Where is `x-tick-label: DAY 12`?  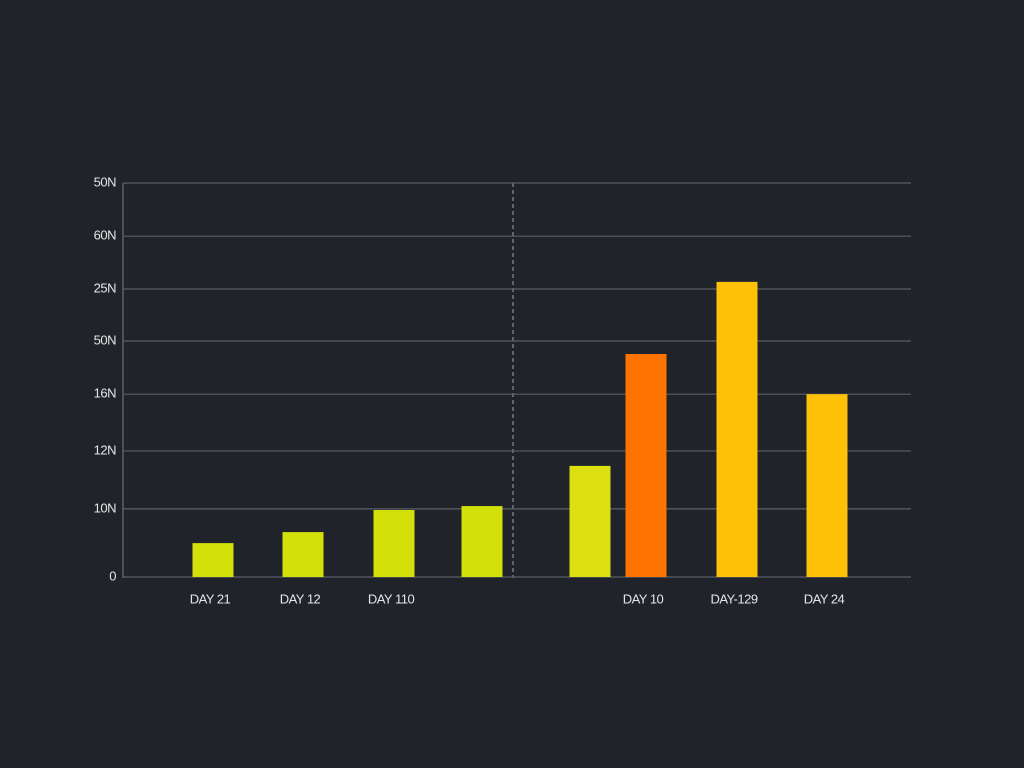 x-tick-label: DAY 12 is located at coordinates (300, 598).